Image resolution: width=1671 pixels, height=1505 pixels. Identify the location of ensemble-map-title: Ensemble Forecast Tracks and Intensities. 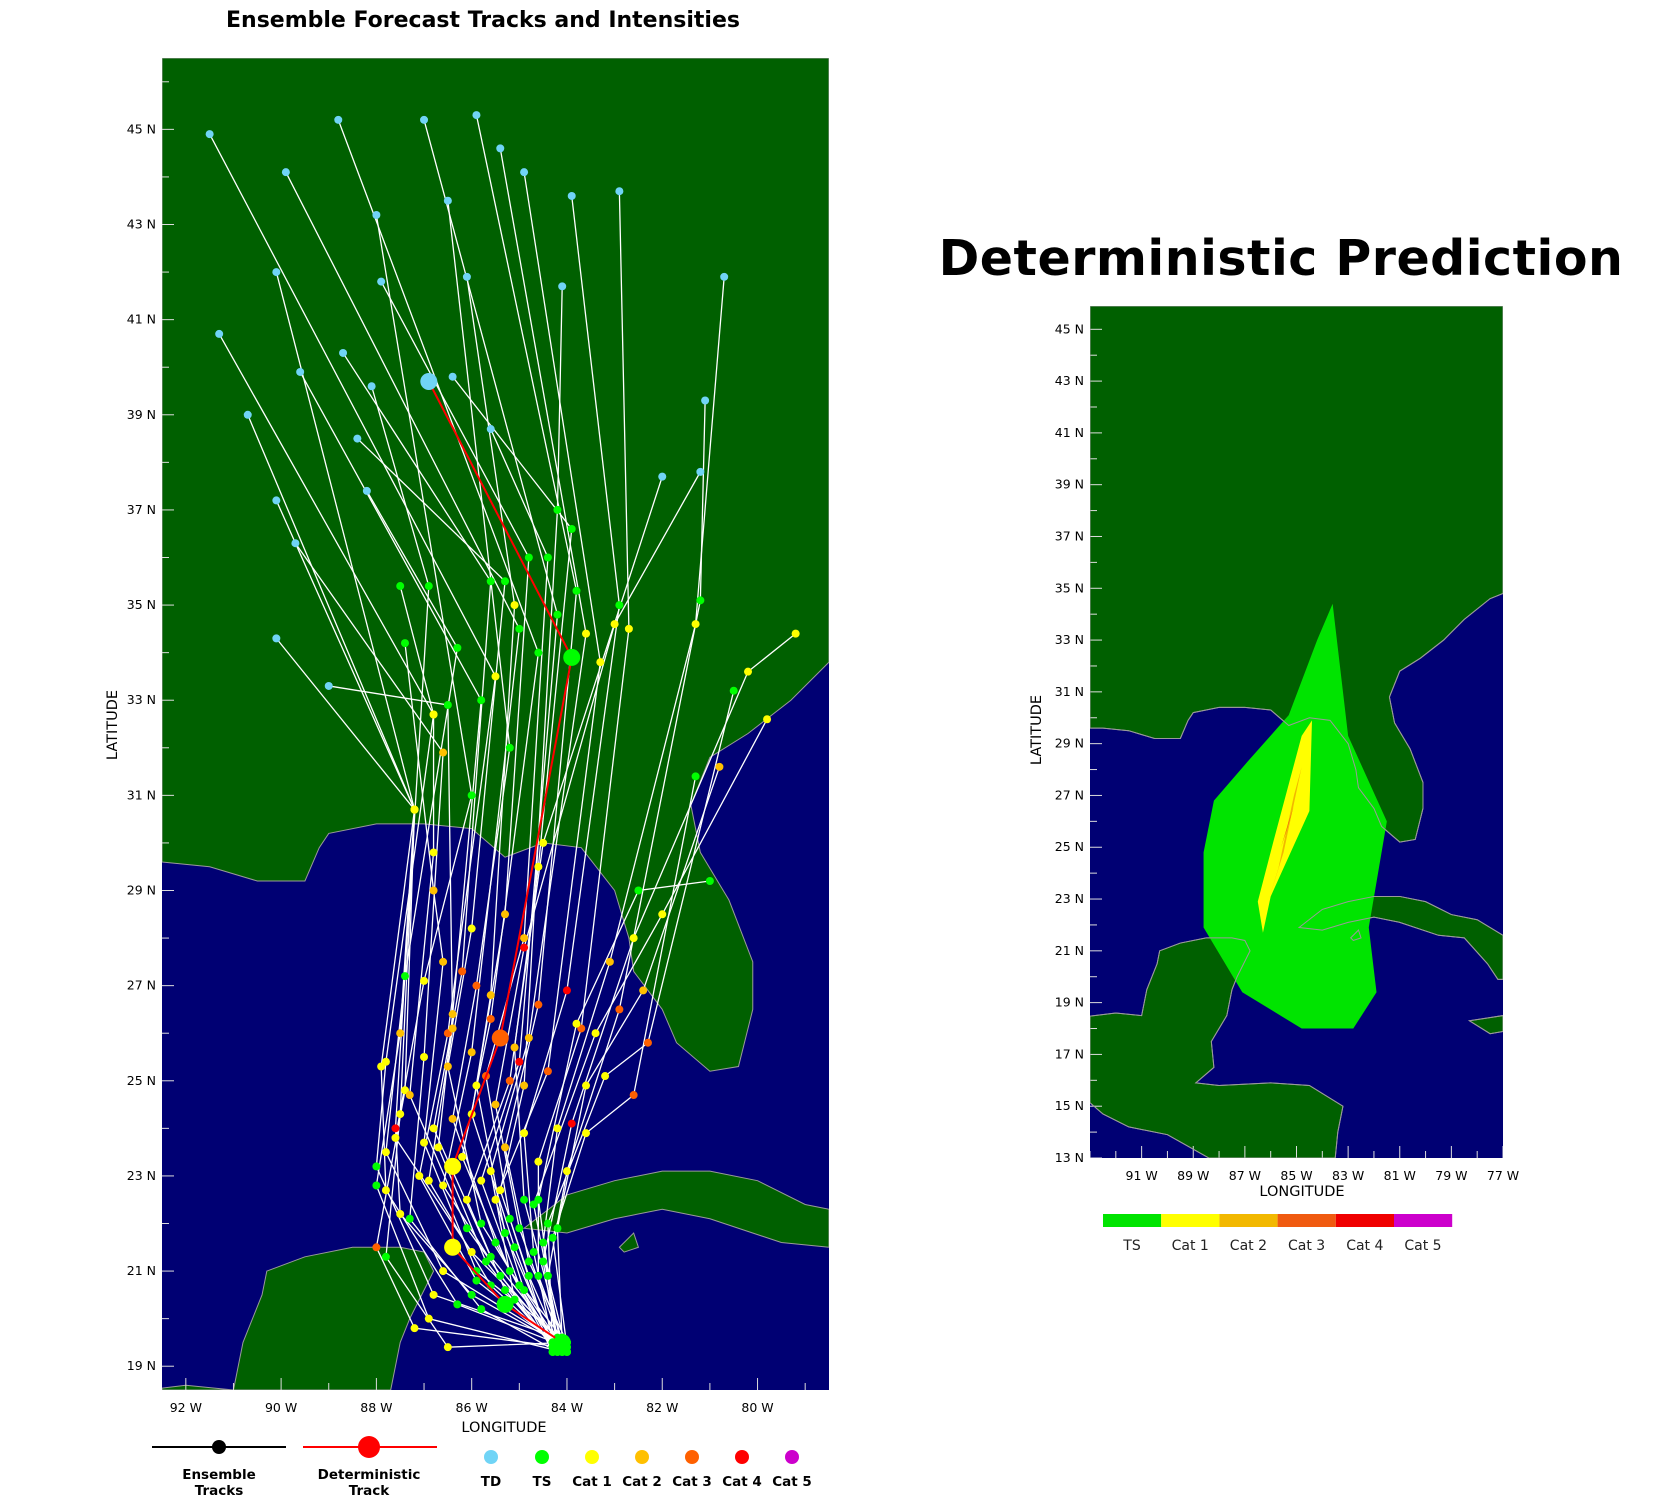
(483, 20).